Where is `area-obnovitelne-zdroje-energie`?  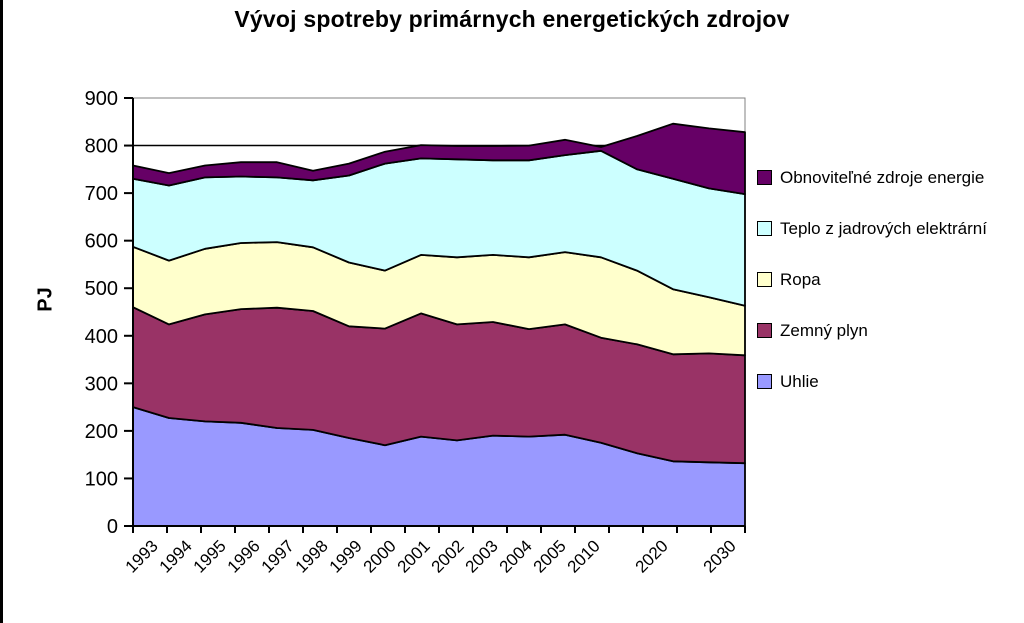 area-obnovitelne-zdroje-energie is located at coordinates (439, 159).